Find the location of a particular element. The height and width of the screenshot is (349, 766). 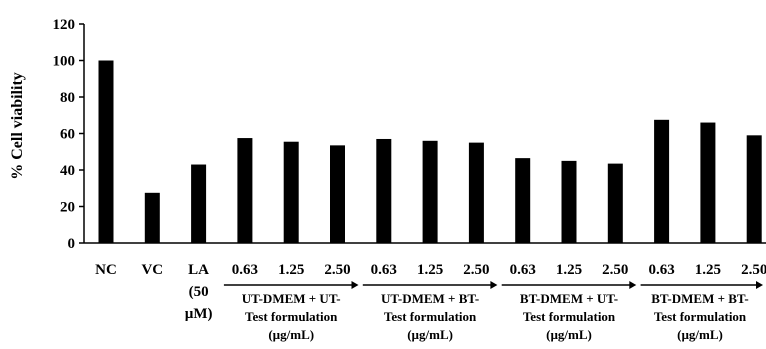

group-label-line: BT-DMEM + UT- is located at coordinates (569, 298).